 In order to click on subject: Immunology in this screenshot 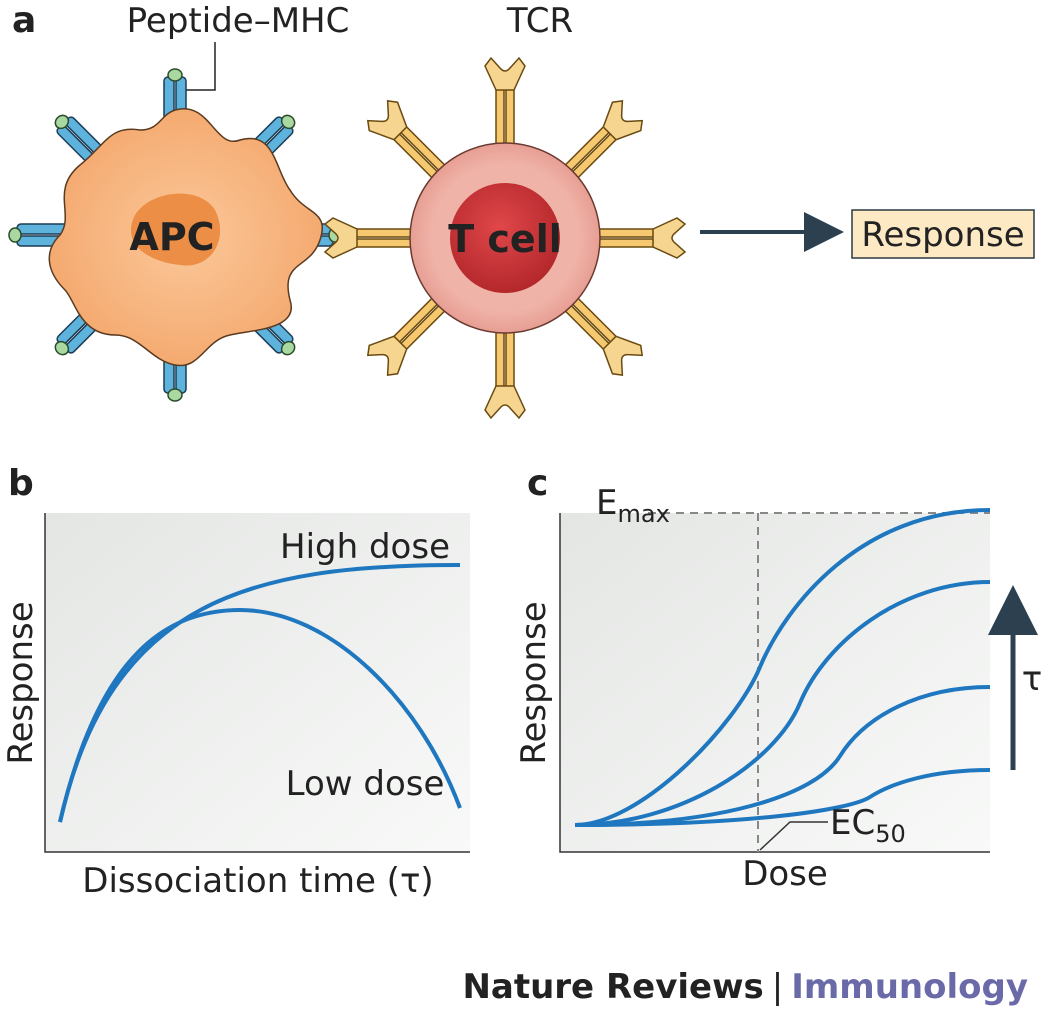, I will do `click(909, 987)`.